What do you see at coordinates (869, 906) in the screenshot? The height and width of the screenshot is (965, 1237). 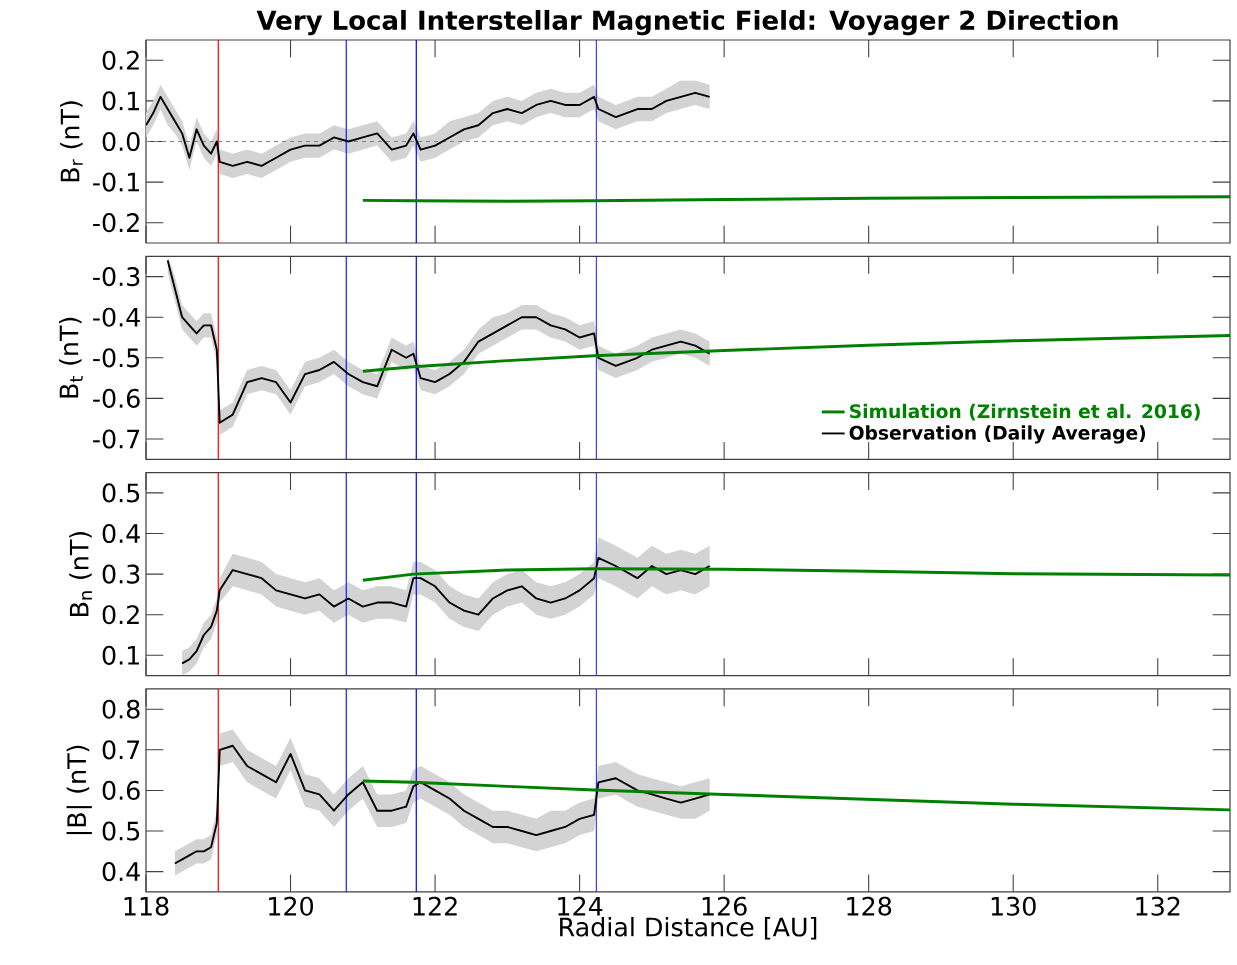 I see `x-tick-label: 128` at bounding box center [869, 906].